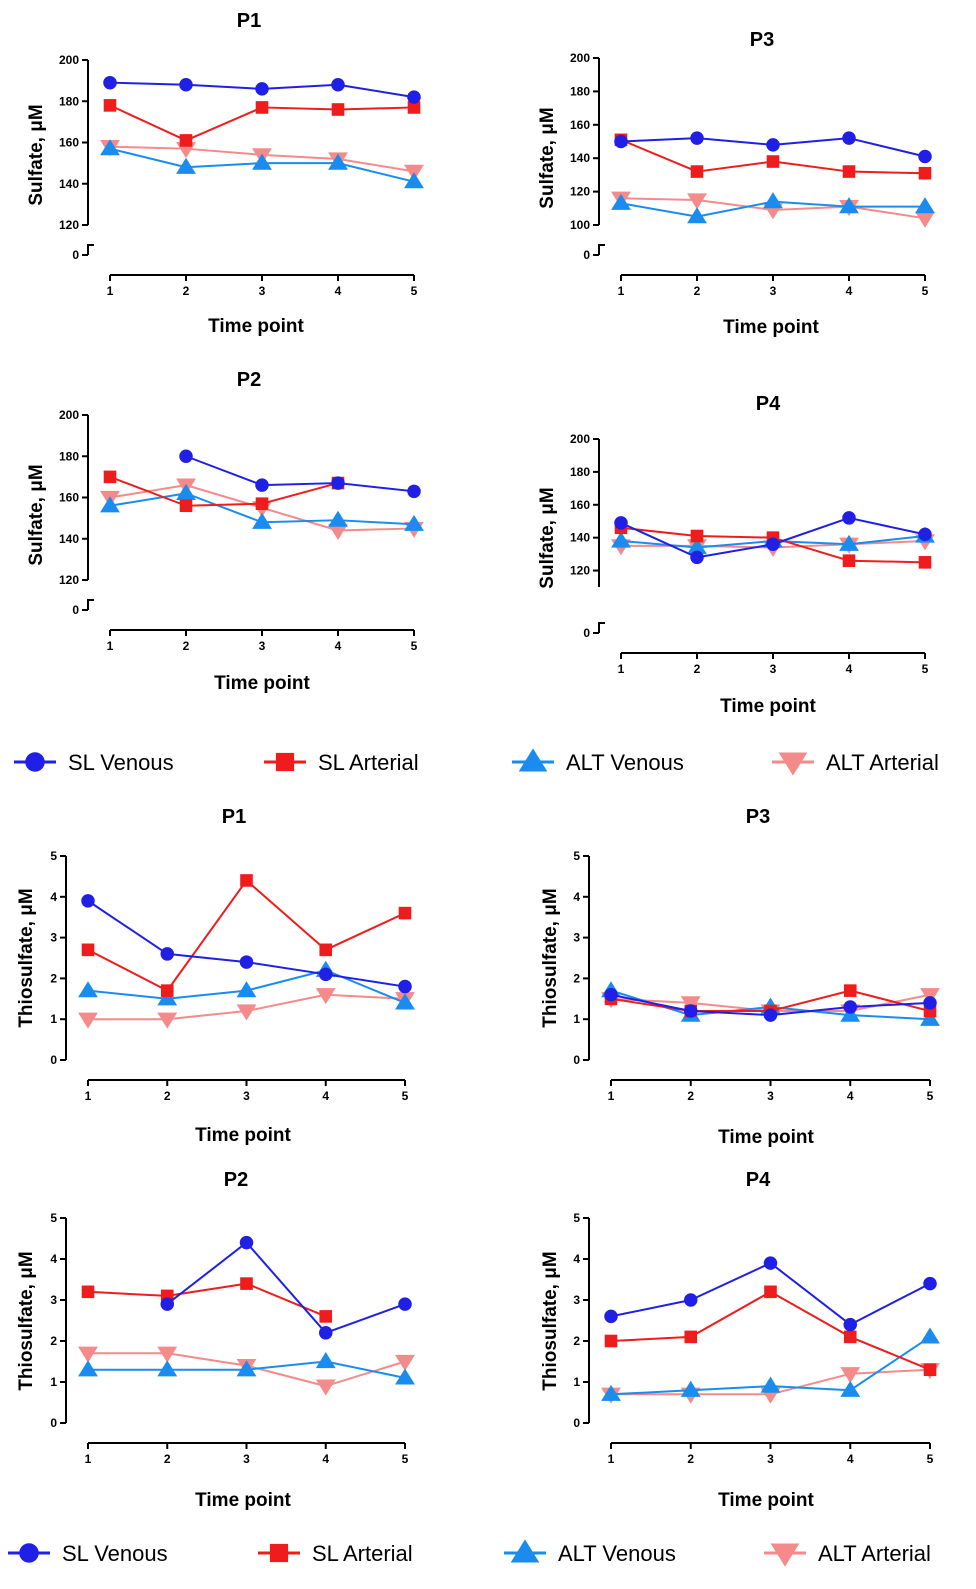  Describe the element at coordinates (625, 762) in the screenshot. I see `legend-label: ALT Venous` at that location.